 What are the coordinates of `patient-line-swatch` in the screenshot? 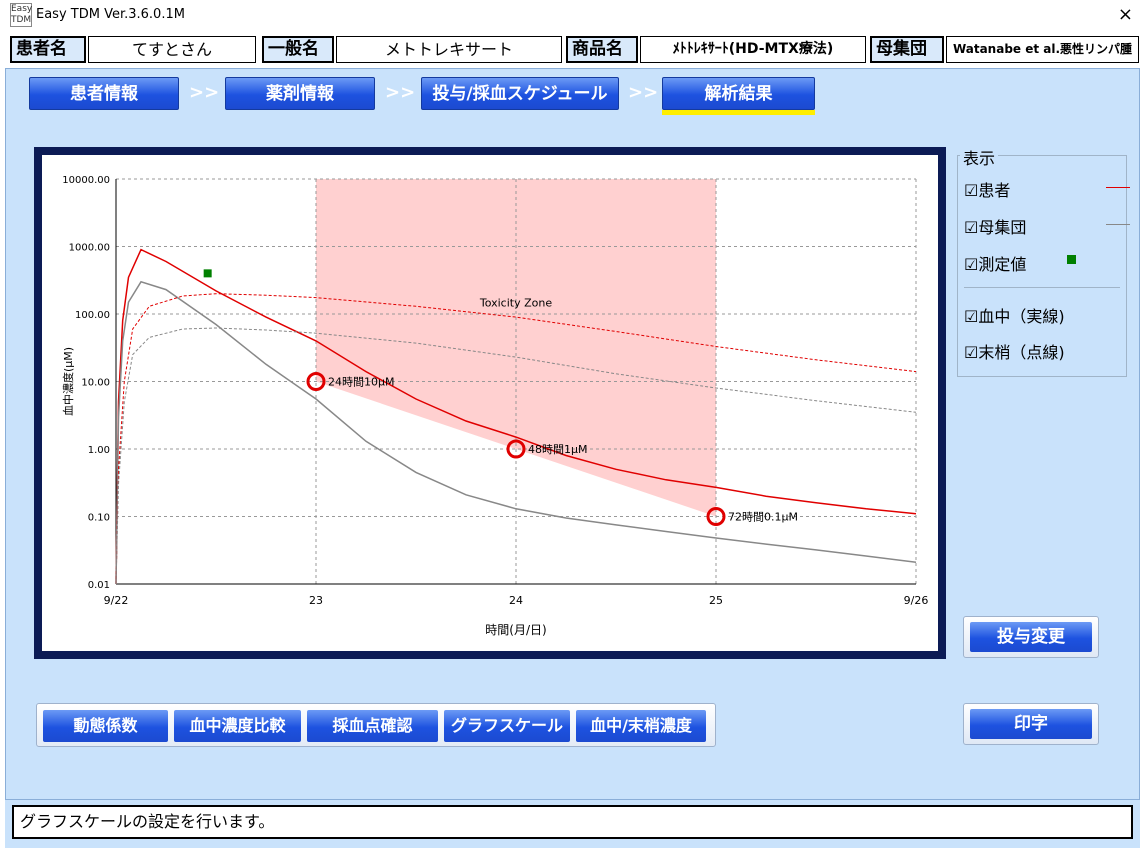 It's located at (1118, 187).